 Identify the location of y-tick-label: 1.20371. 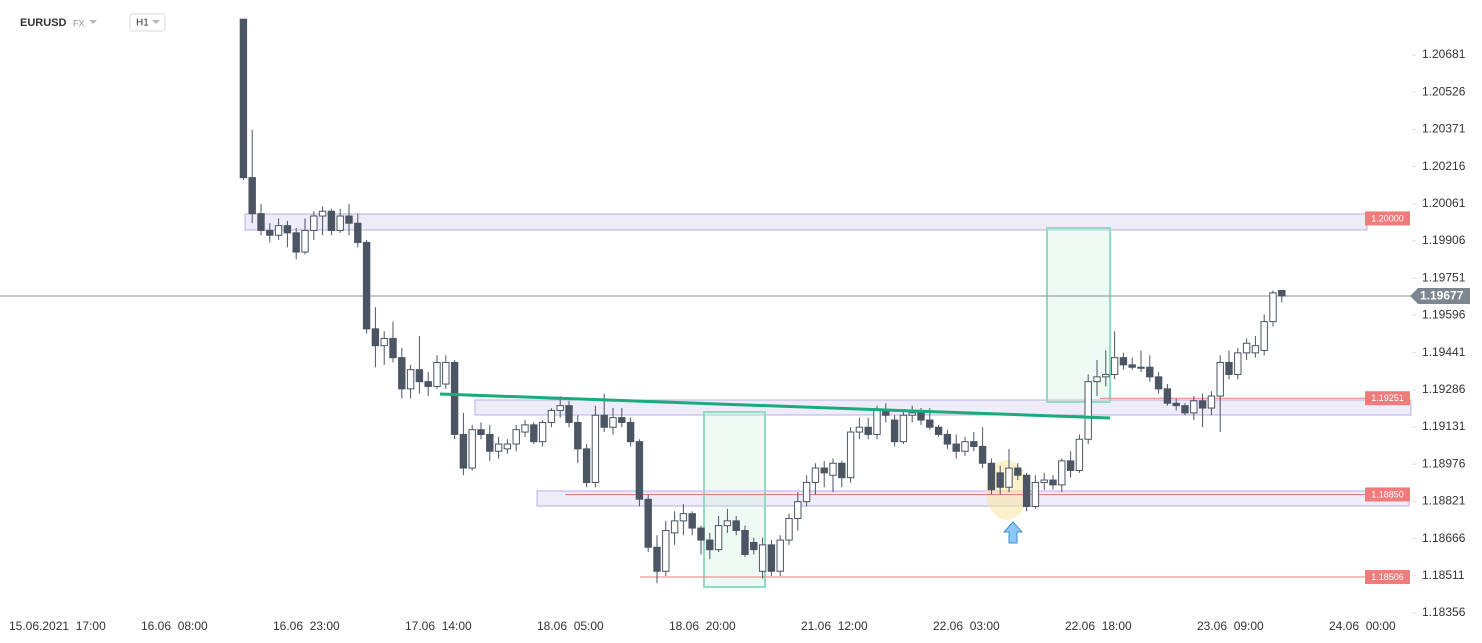
(1444, 129).